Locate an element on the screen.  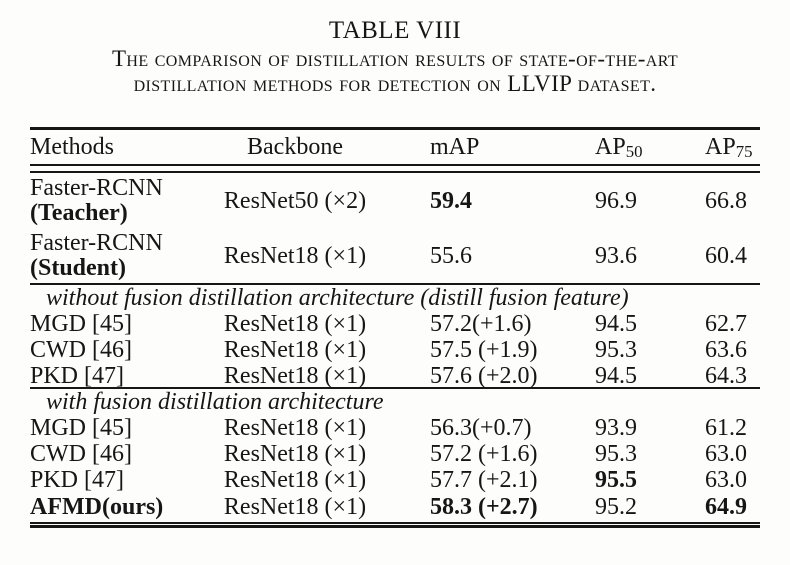
map-cell: 57.5 (+1.9) is located at coordinates (484, 350).